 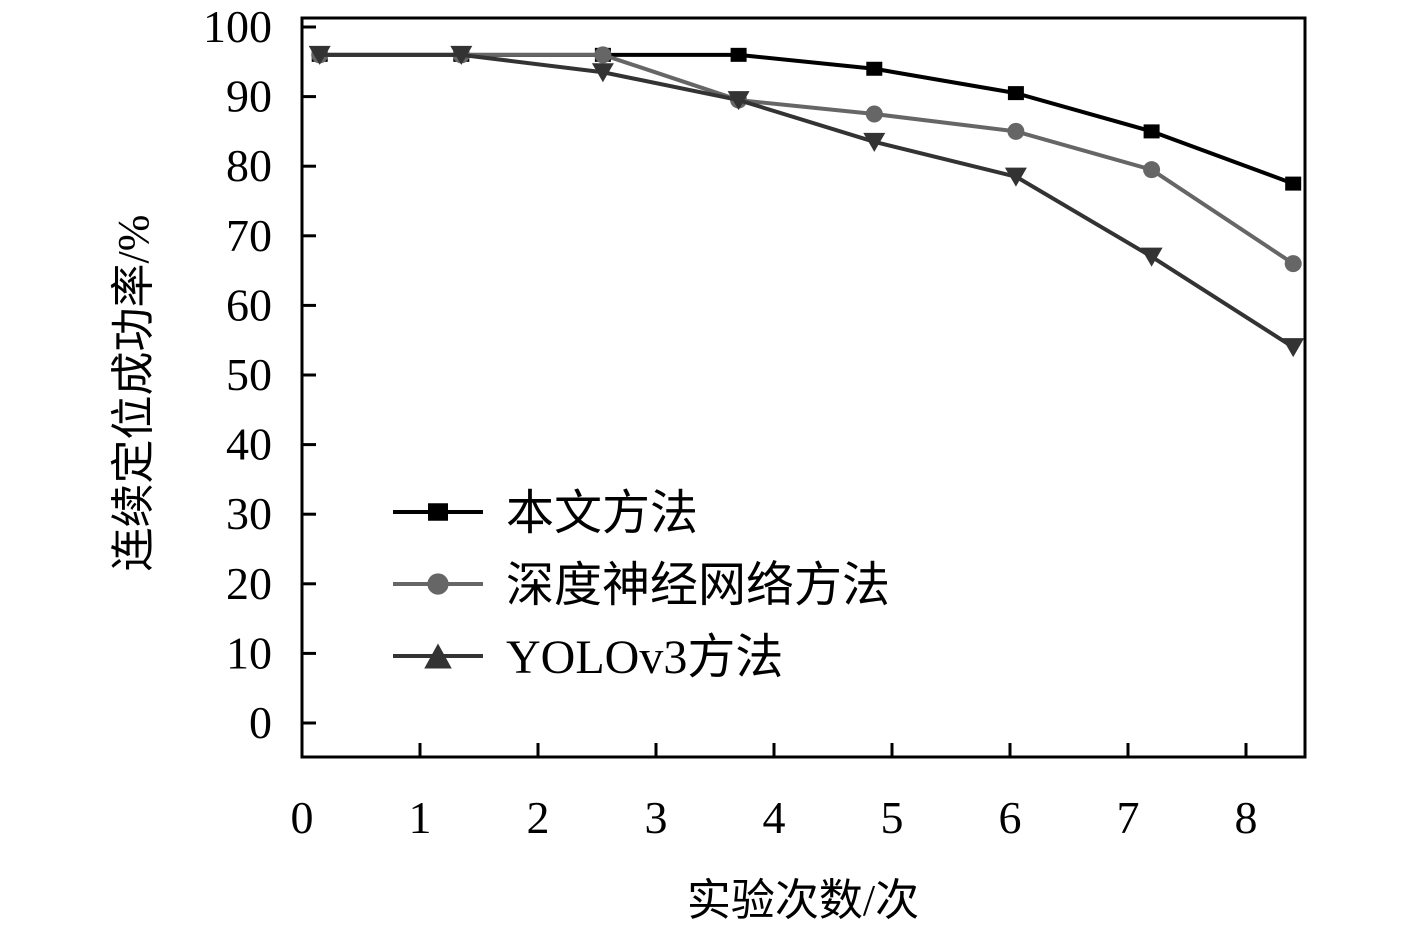 I want to click on legend-label: YOLOv3方法, so click(x=644, y=657).